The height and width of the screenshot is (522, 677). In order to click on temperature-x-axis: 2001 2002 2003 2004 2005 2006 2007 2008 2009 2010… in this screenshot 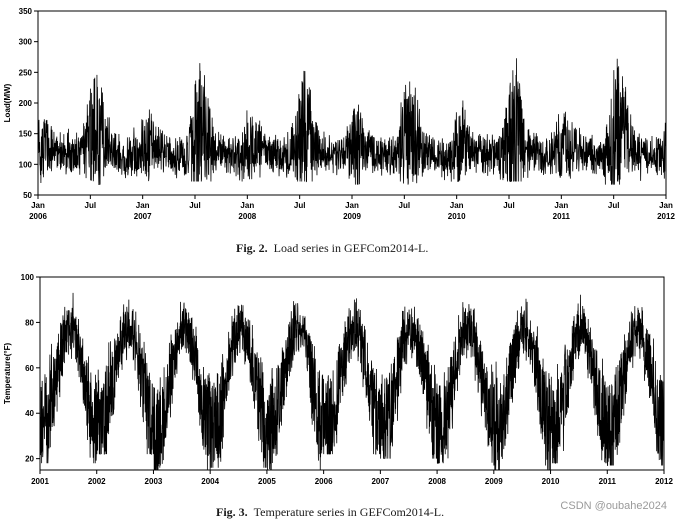, I will do `click(352, 478)`.